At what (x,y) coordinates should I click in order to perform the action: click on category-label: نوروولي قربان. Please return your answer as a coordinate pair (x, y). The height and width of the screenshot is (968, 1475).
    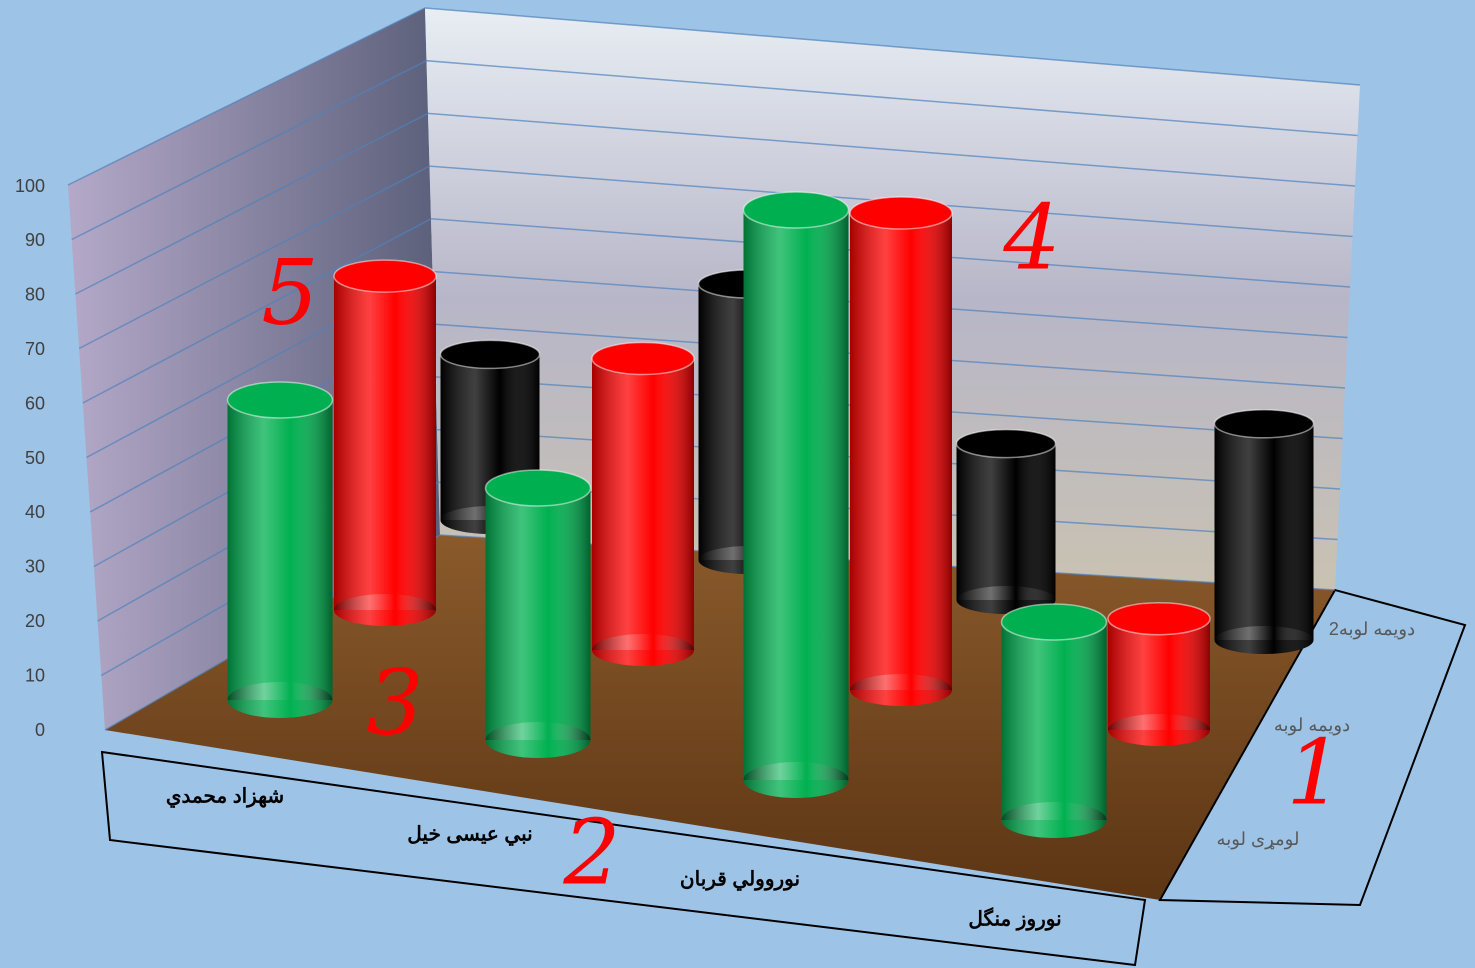
    Looking at the image, I should click on (740, 879).